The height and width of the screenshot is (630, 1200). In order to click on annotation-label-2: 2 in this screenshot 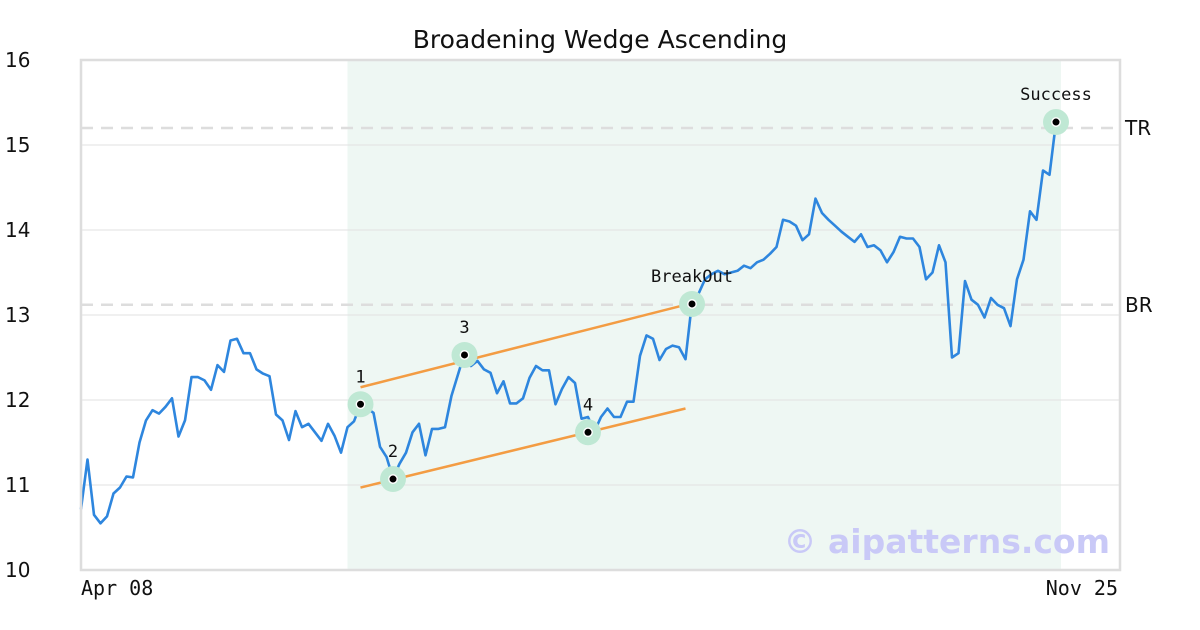, I will do `click(393, 452)`.